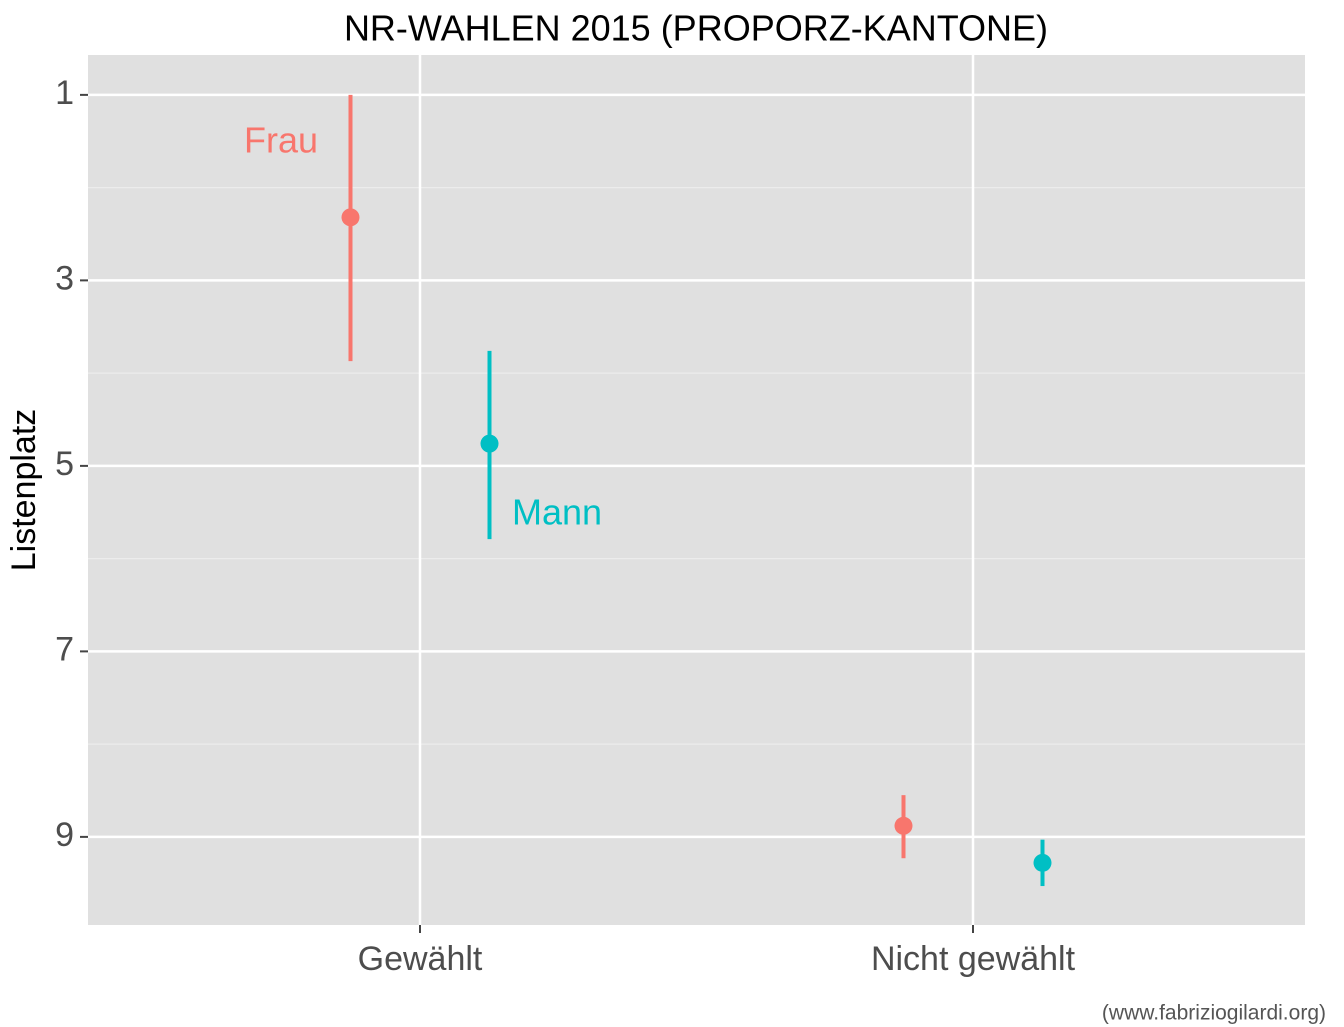 Image resolution: width=1344 pixels, height=1027 pixels. What do you see at coordinates (1214, 1013) in the screenshot?
I see `caption: (www.fabriziogilardi.org)` at bounding box center [1214, 1013].